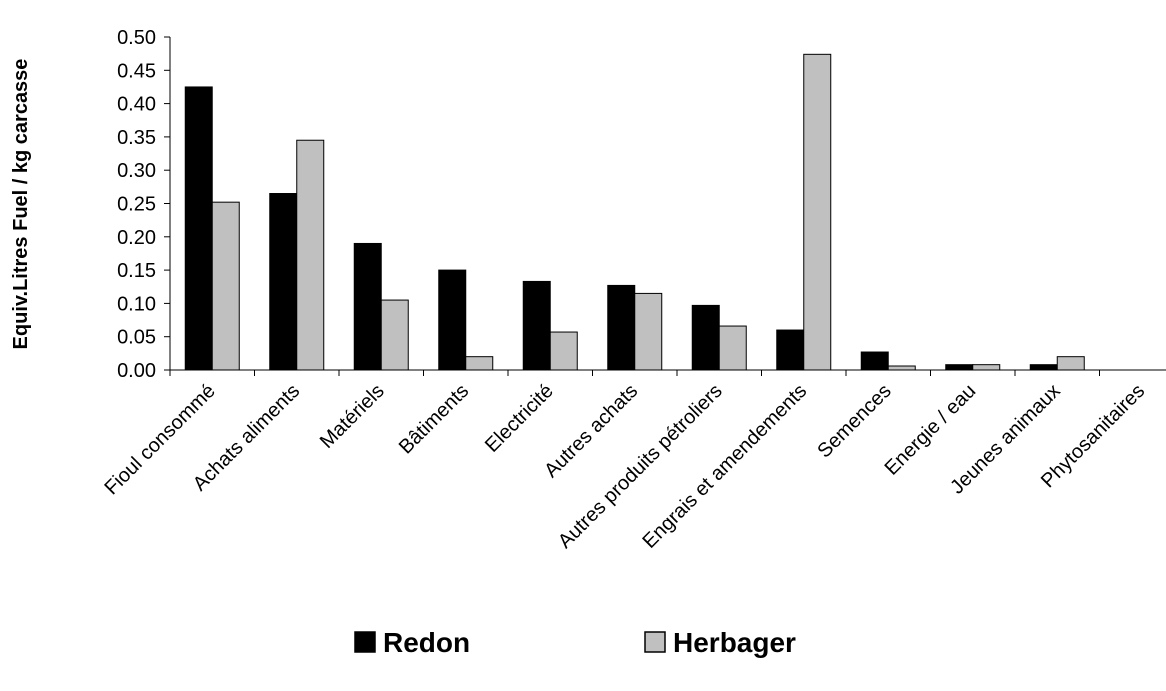 This screenshot has height=691, width=1166. What do you see at coordinates (136, 238) in the screenshot?
I see `y-tick-label: 0.20` at bounding box center [136, 238].